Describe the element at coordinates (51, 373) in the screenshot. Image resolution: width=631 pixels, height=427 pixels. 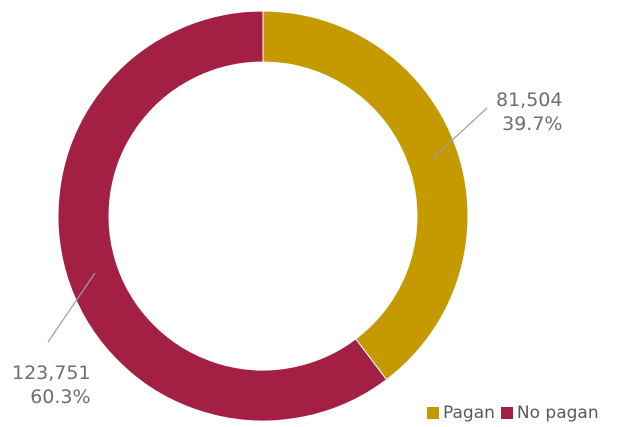
I see `data-label-no-pagan-value: 123,751` at that location.